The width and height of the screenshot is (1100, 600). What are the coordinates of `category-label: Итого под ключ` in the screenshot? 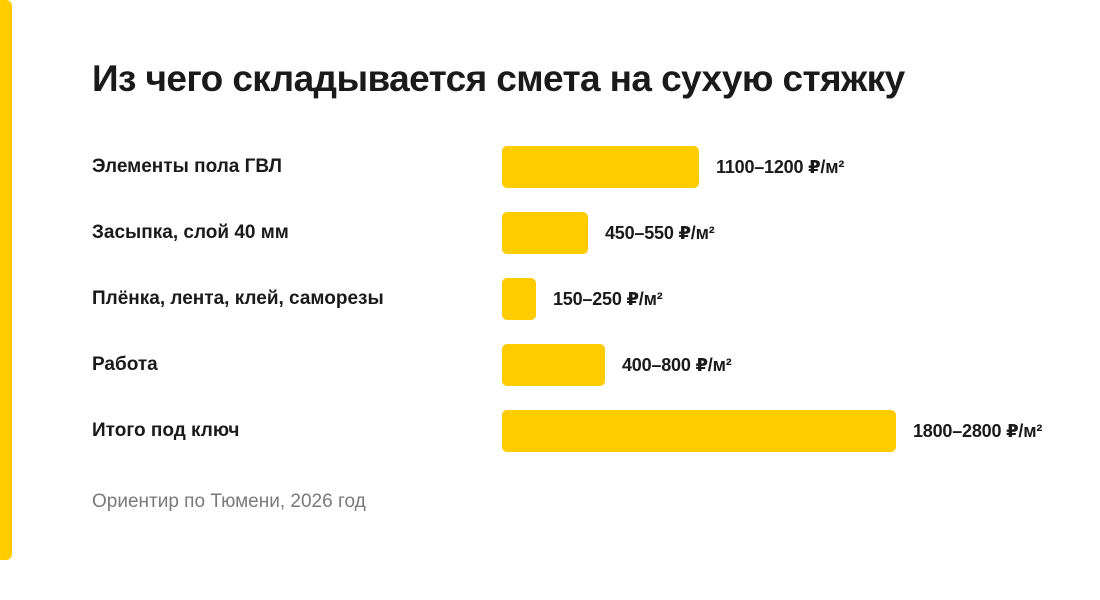 It's located at (166, 430).